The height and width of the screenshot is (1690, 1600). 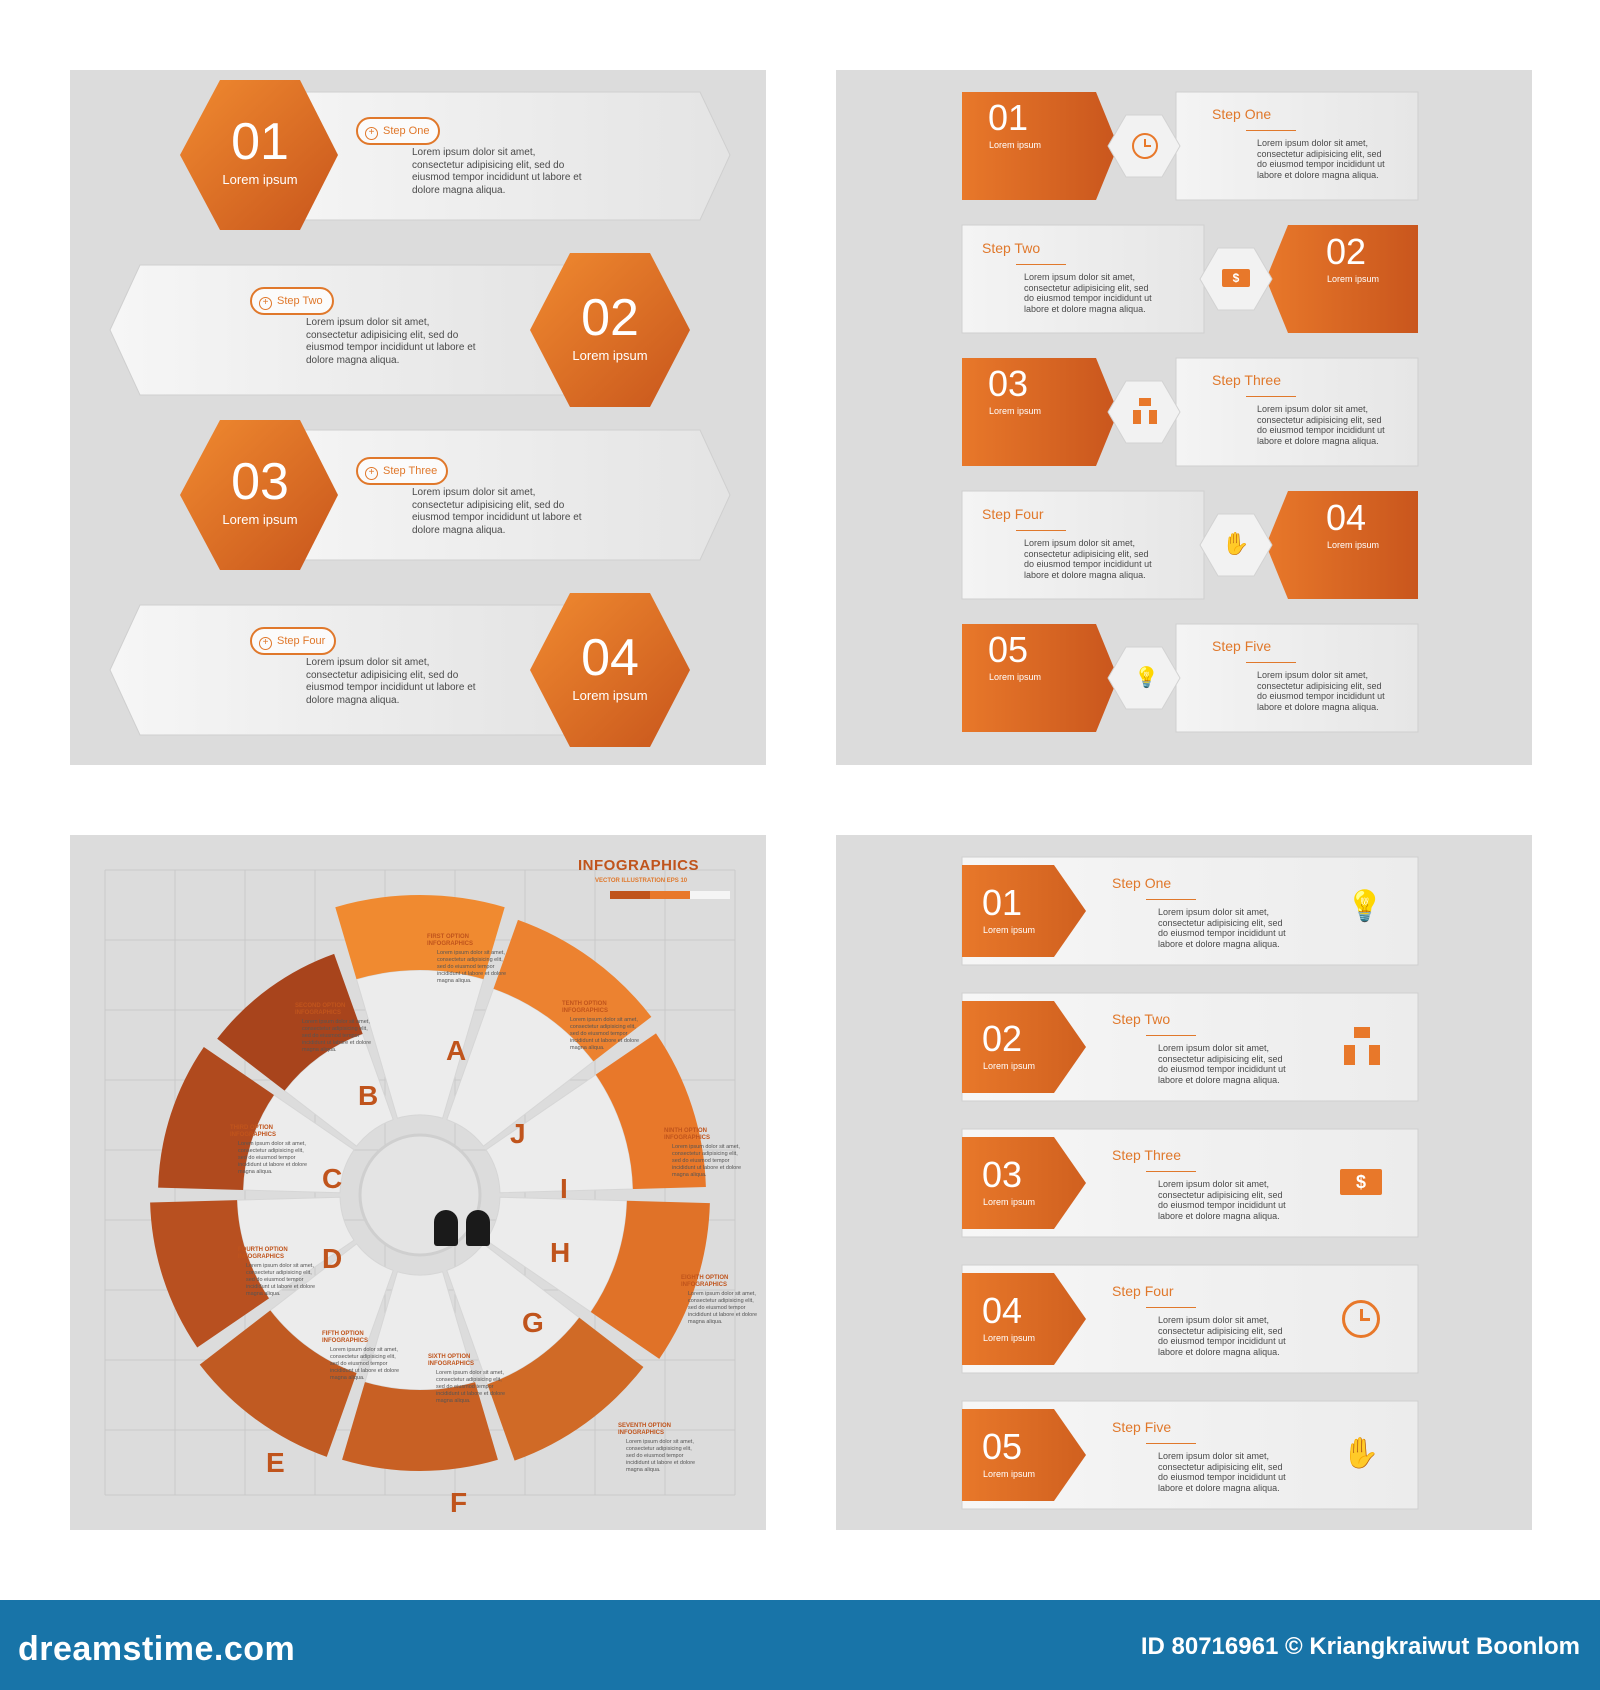 I want to click on hex-sub-03: Lorem ipsum, so click(x=260, y=519).